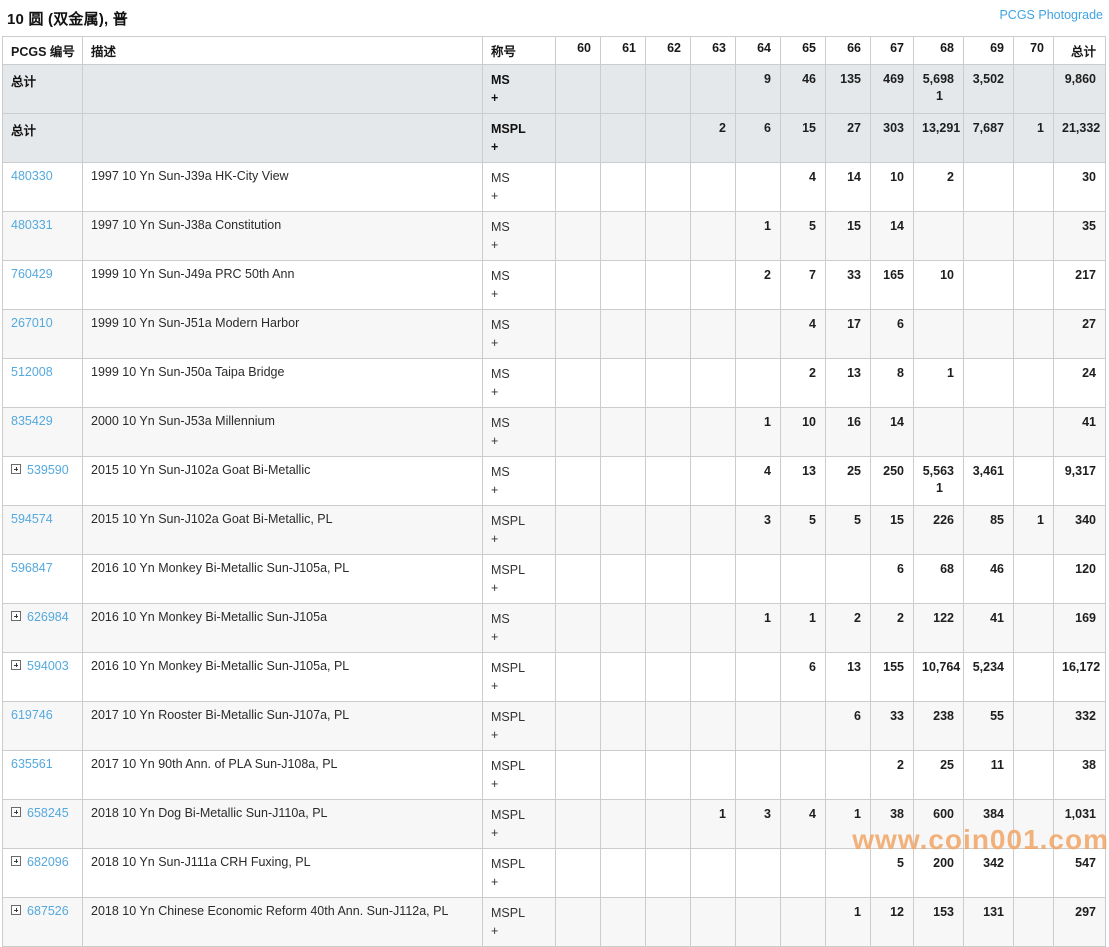 The height and width of the screenshot is (947, 1109). Describe the element at coordinates (892, 138) in the screenshot. I see `grade-67-cell: 303` at that location.